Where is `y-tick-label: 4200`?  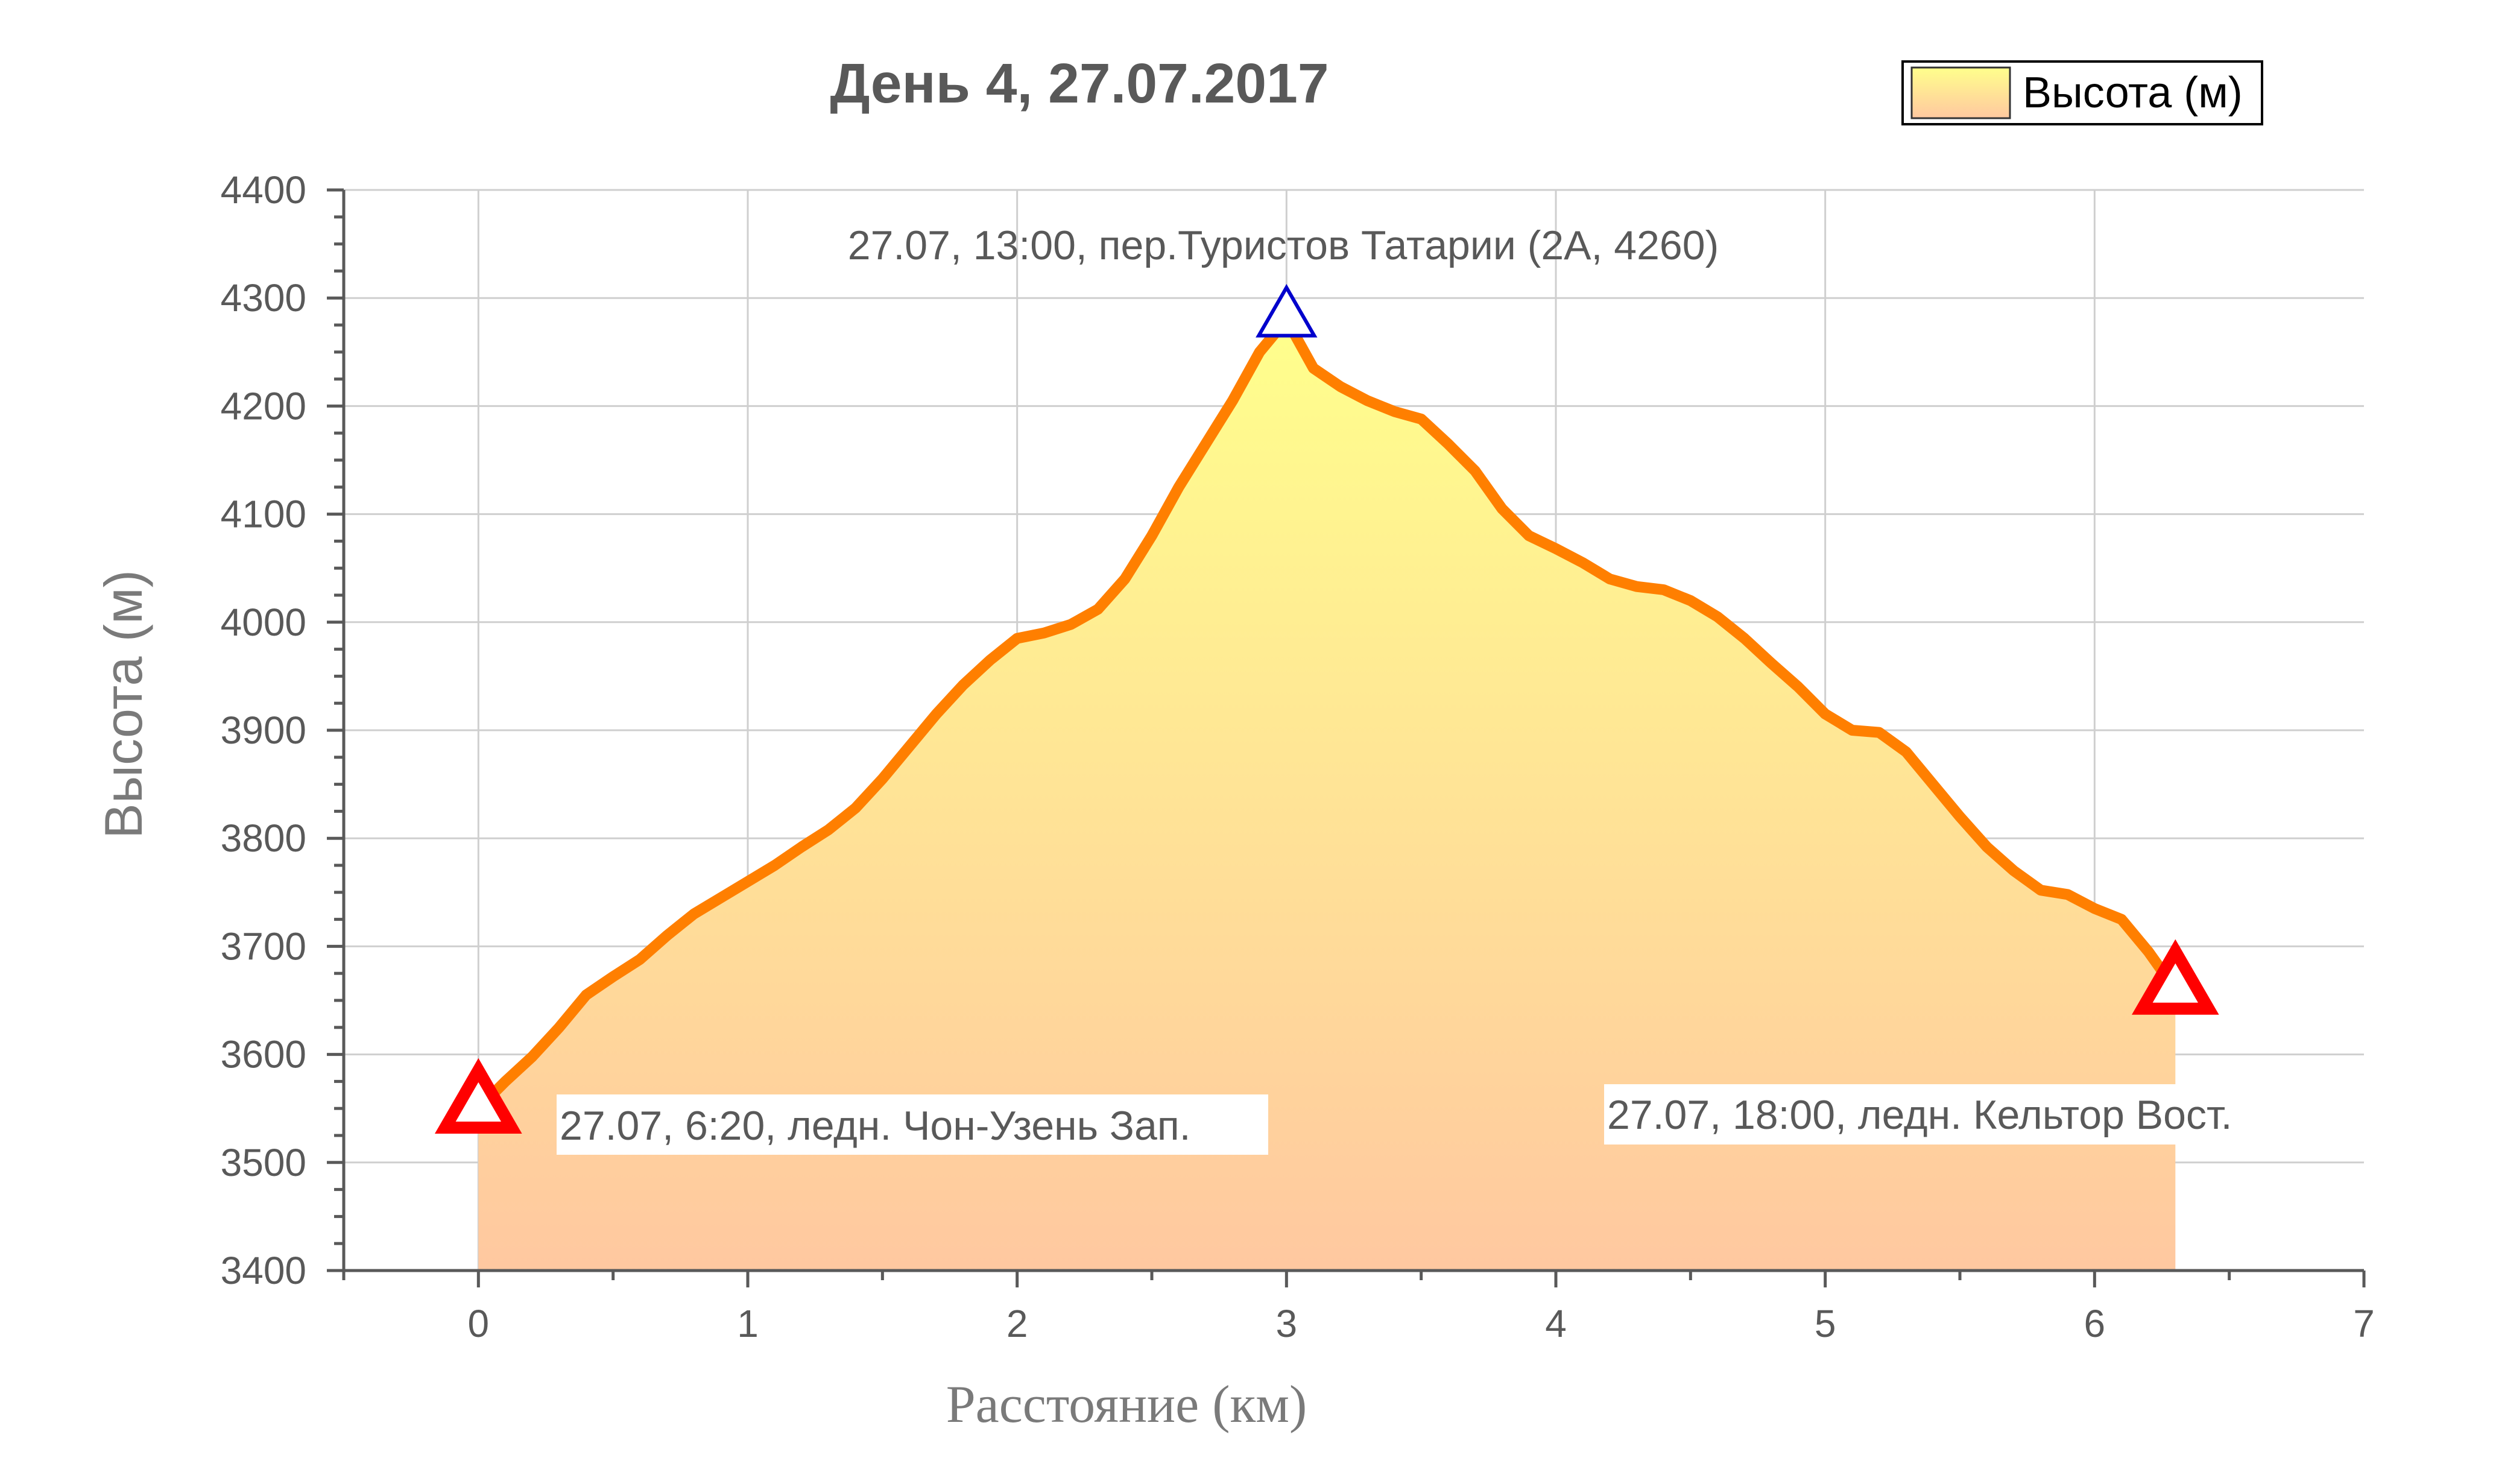
y-tick-label: 4200 is located at coordinates (263, 406).